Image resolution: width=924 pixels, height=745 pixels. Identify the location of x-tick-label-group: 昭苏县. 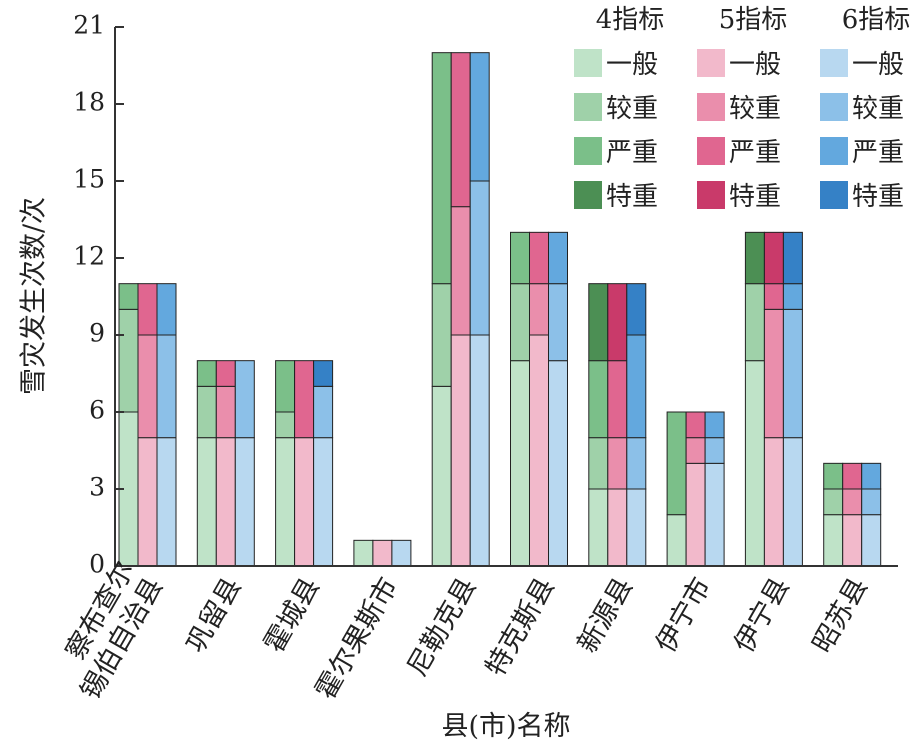
(840, 616).